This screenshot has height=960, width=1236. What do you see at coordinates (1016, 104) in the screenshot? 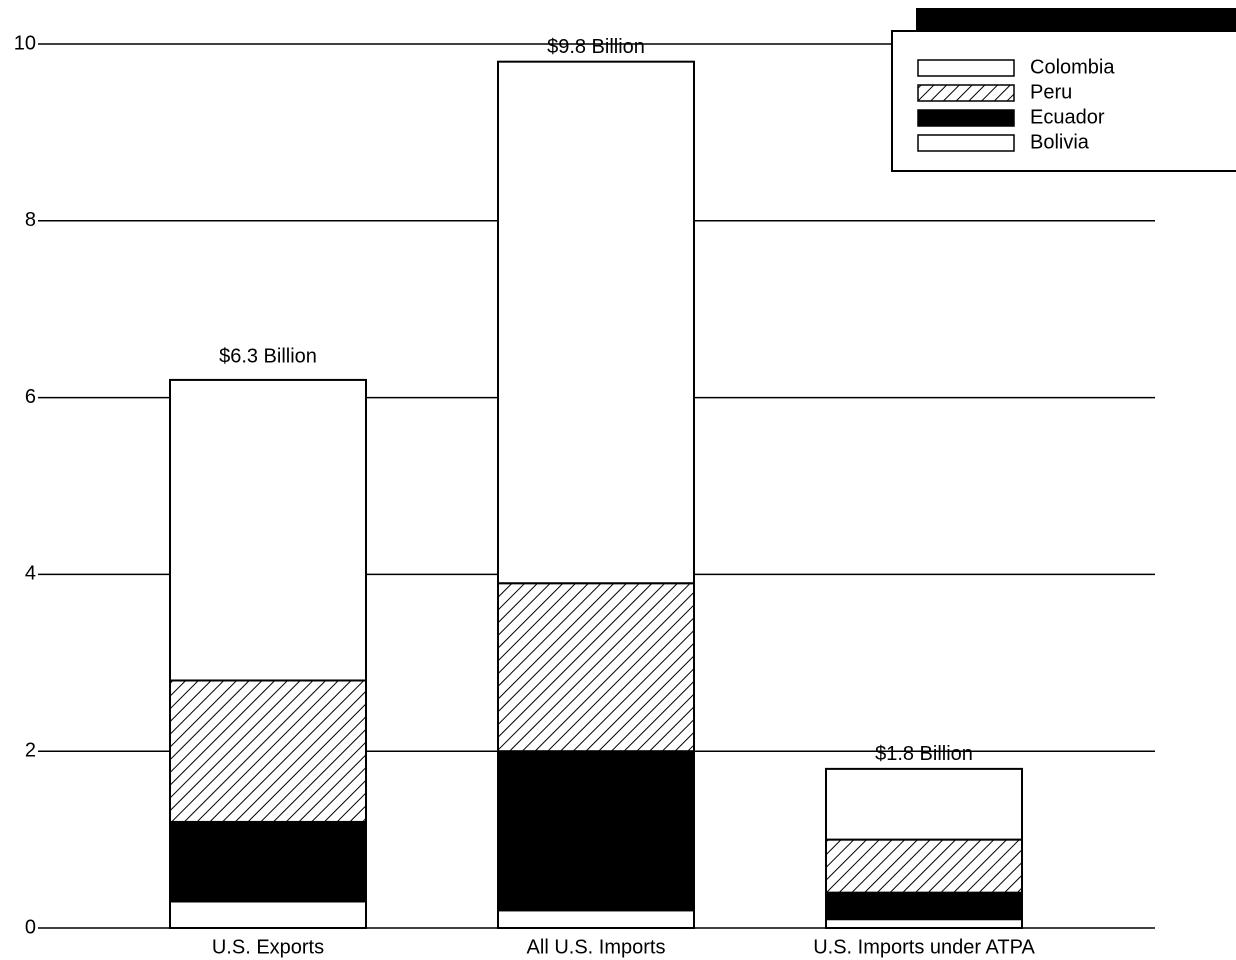
I see `legend: Bolivia Ecuador Peru Colombia` at bounding box center [1016, 104].